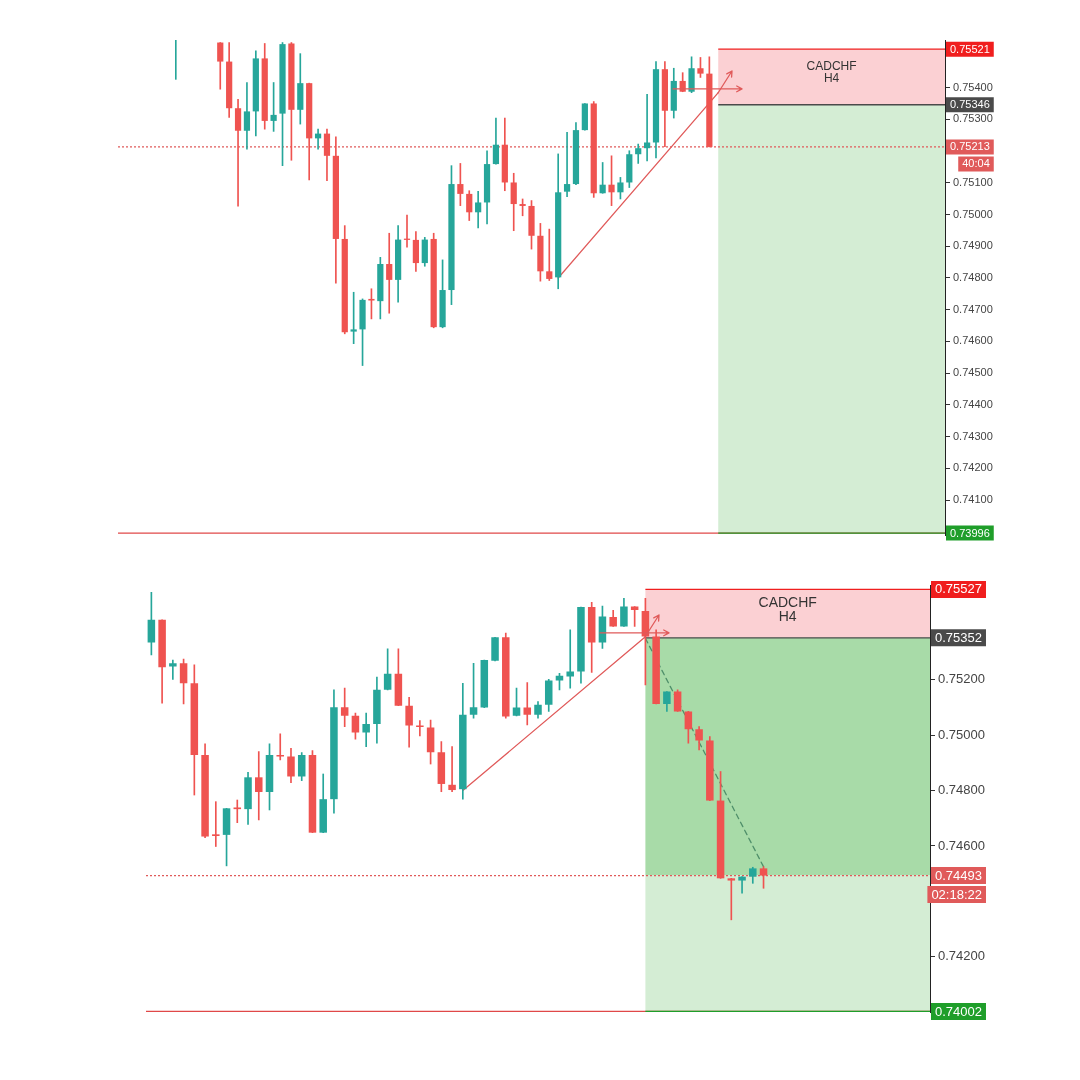 This screenshot has width=1080, height=1080. Describe the element at coordinates (976, 163) in the screenshot. I see `text: 40:04` at that location.